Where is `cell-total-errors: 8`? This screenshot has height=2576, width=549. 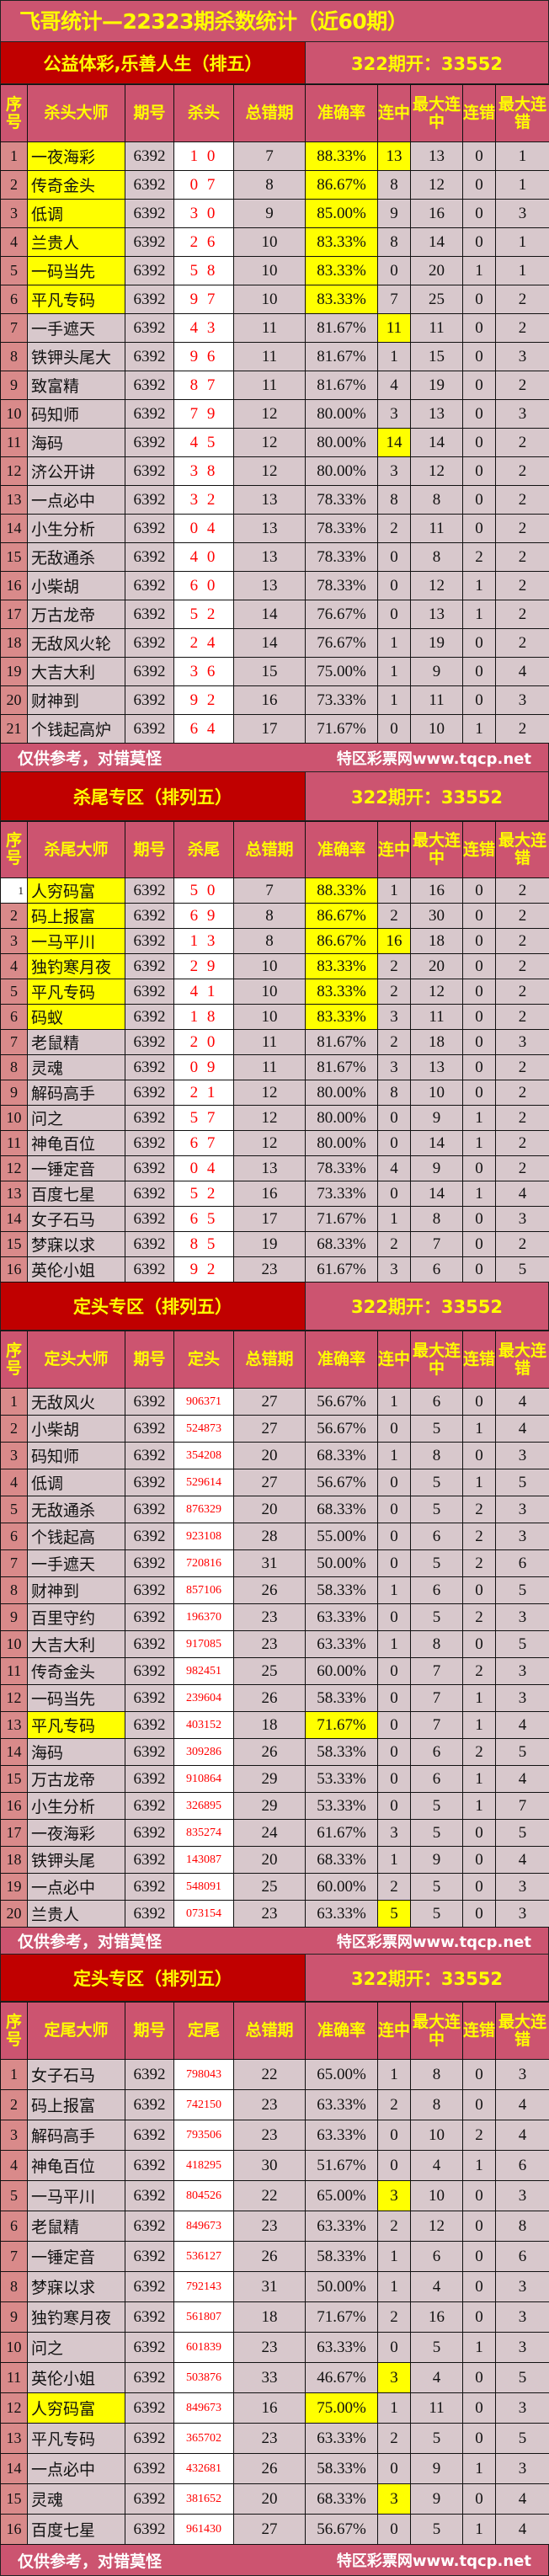
cell-total-errors: 8 is located at coordinates (270, 916).